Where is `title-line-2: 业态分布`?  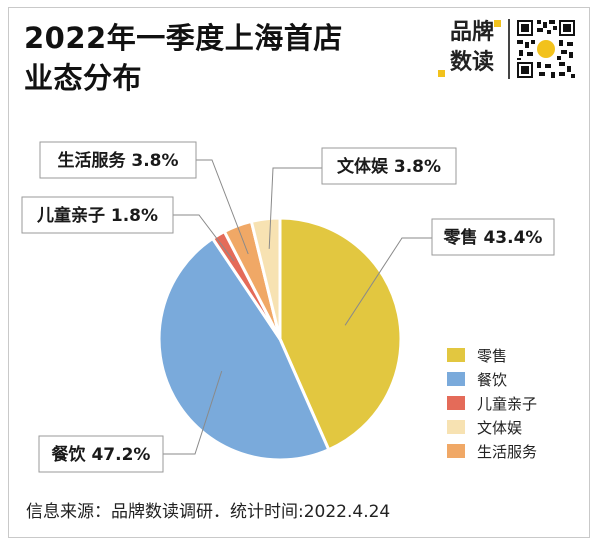
title-line-2: 业态分布 is located at coordinates (83, 78).